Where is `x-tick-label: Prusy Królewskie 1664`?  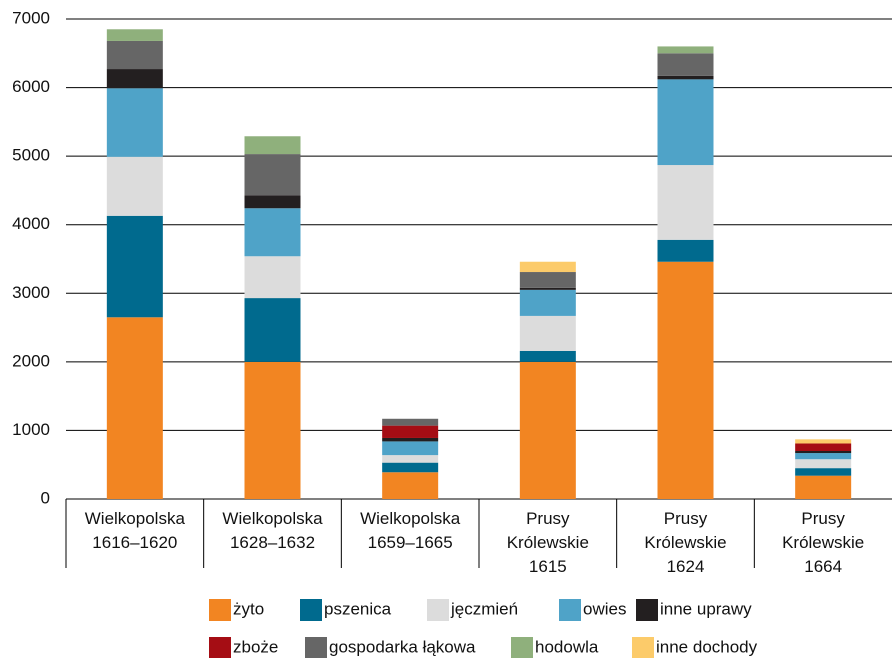
x-tick-label: Prusy Królewskie 1664 is located at coordinates (823, 542).